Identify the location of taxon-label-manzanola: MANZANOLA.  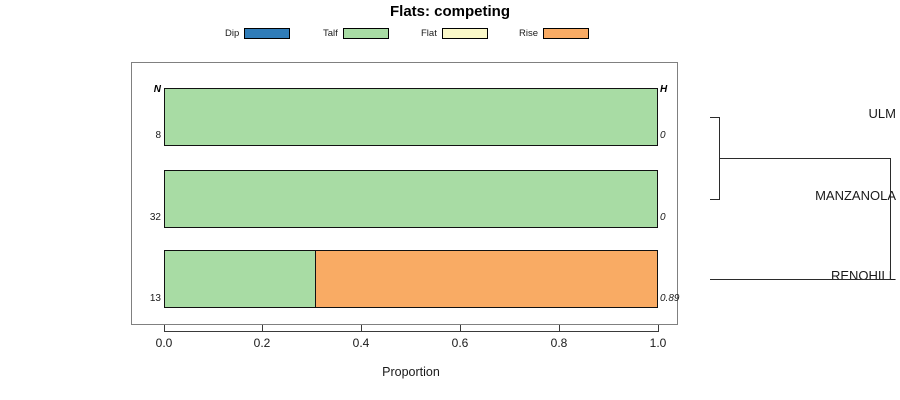
(855, 195).